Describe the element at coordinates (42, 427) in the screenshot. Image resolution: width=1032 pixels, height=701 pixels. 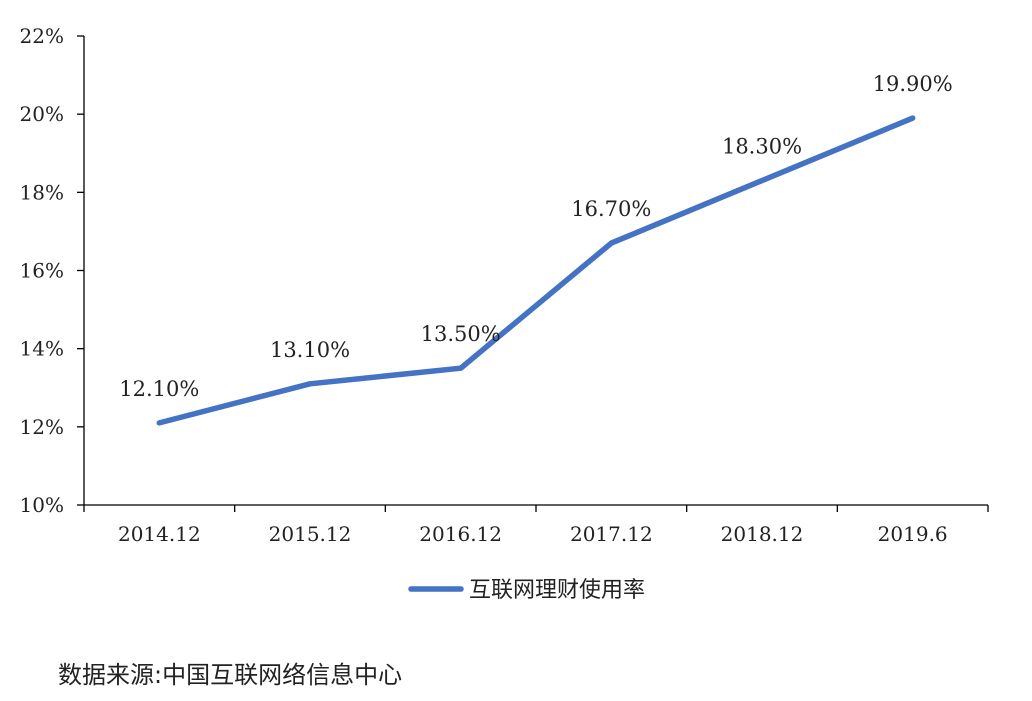
I see `y-tick-label: 12%` at that location.